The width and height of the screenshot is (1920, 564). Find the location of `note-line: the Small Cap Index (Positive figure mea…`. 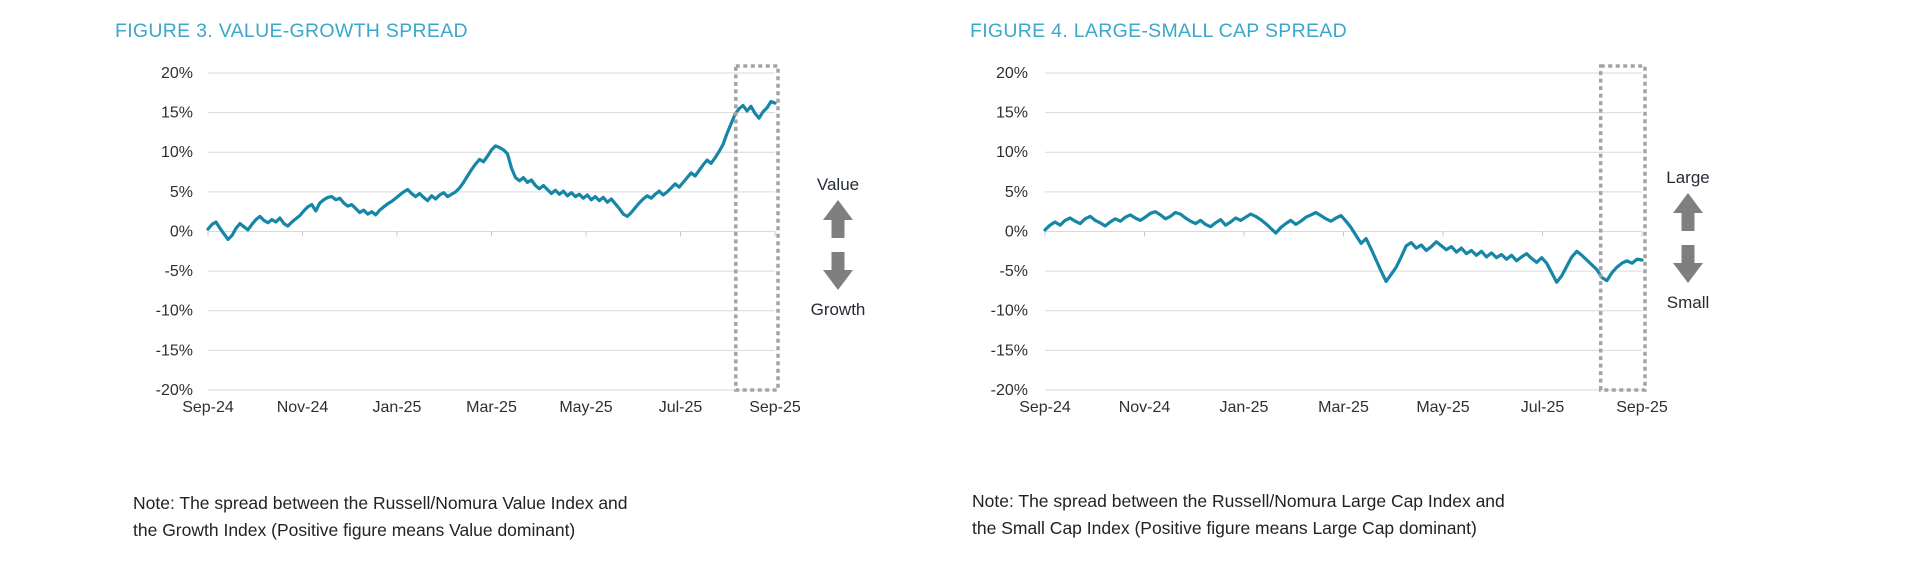

note-line: the Small Cap Index (Positive figure mea… is located at coordinates (1224, 528).